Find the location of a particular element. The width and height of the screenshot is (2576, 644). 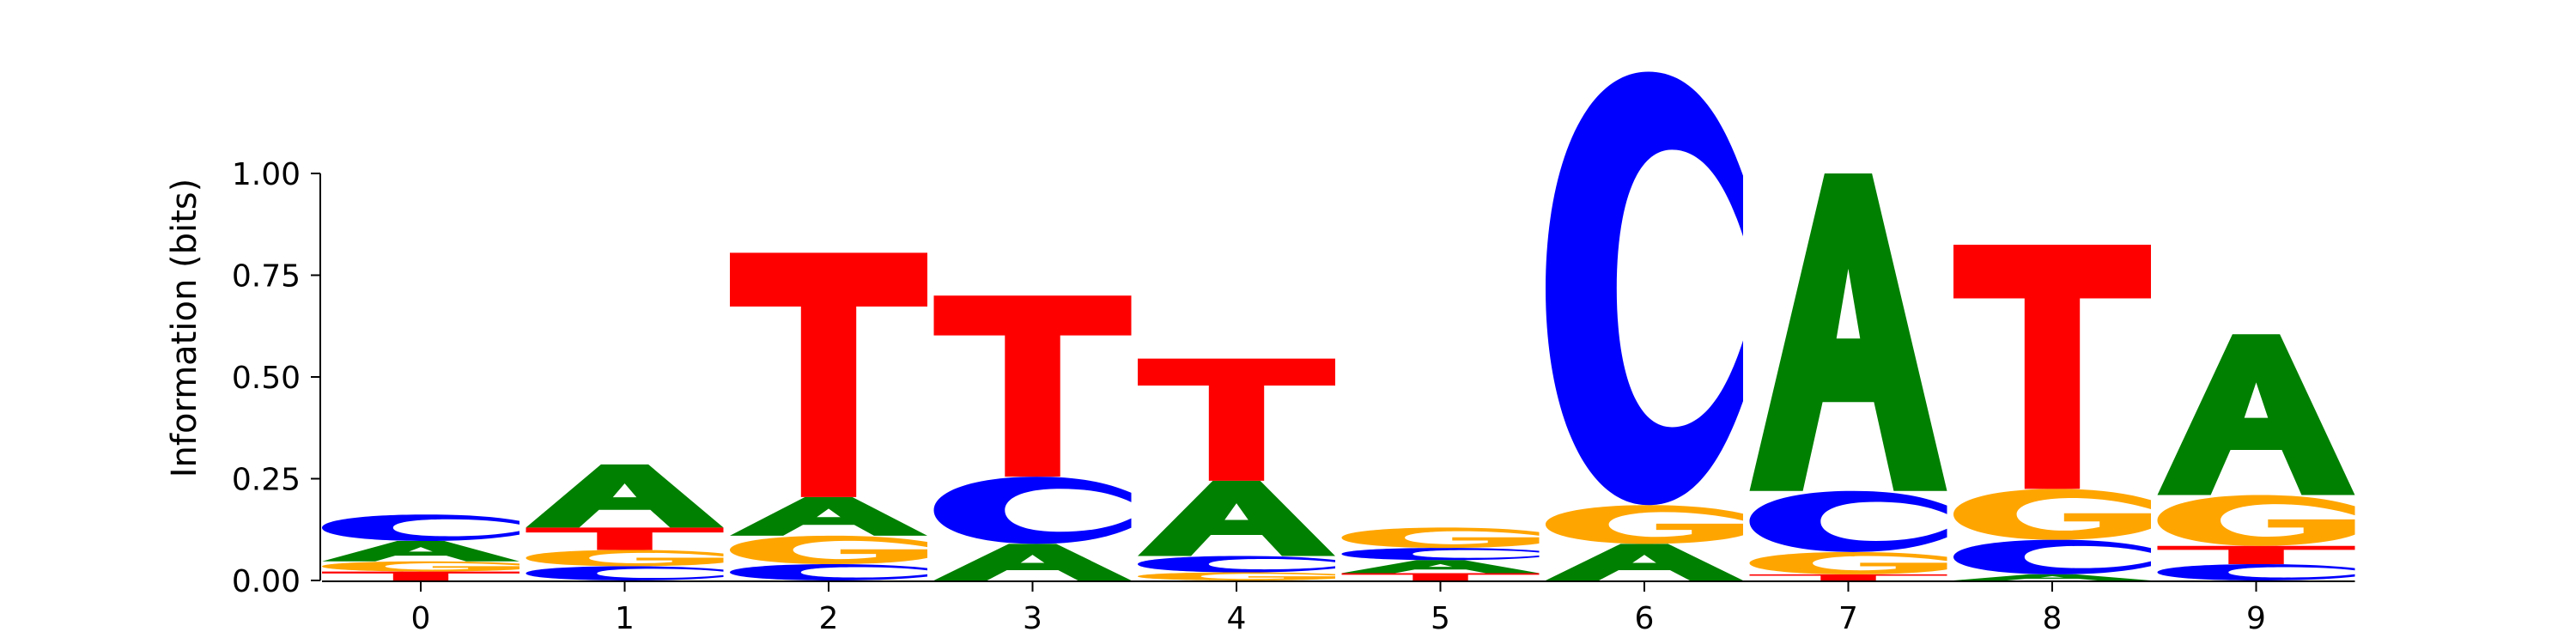

x-tick-label: 0 is located at coordinates (421, 618).